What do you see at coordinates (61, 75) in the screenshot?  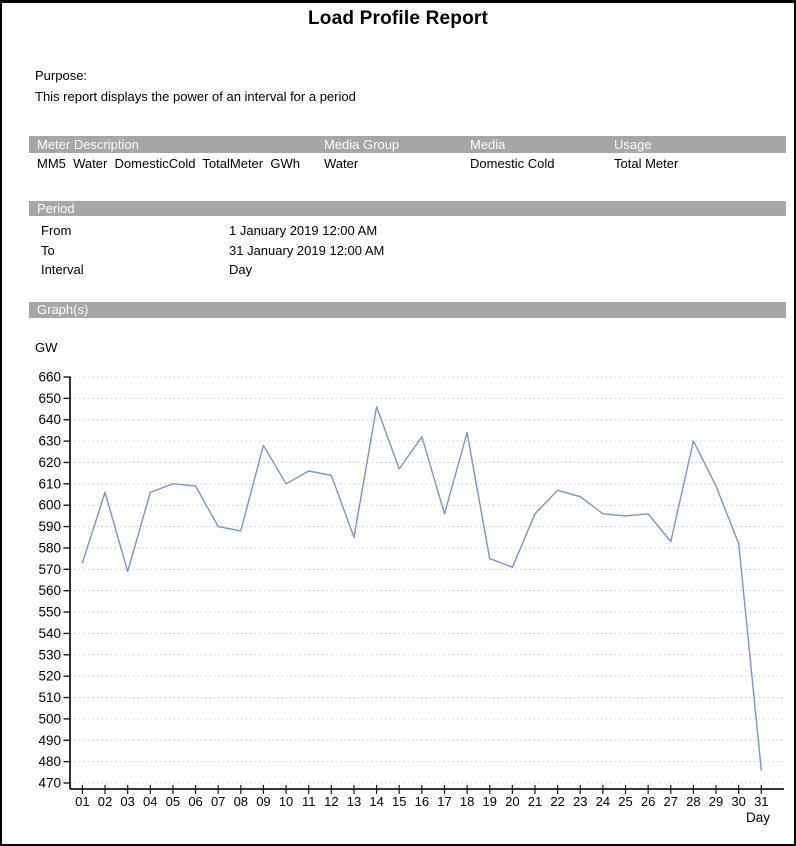 I see `purpose-label: Purpose:` at bounding box center [61, 75].